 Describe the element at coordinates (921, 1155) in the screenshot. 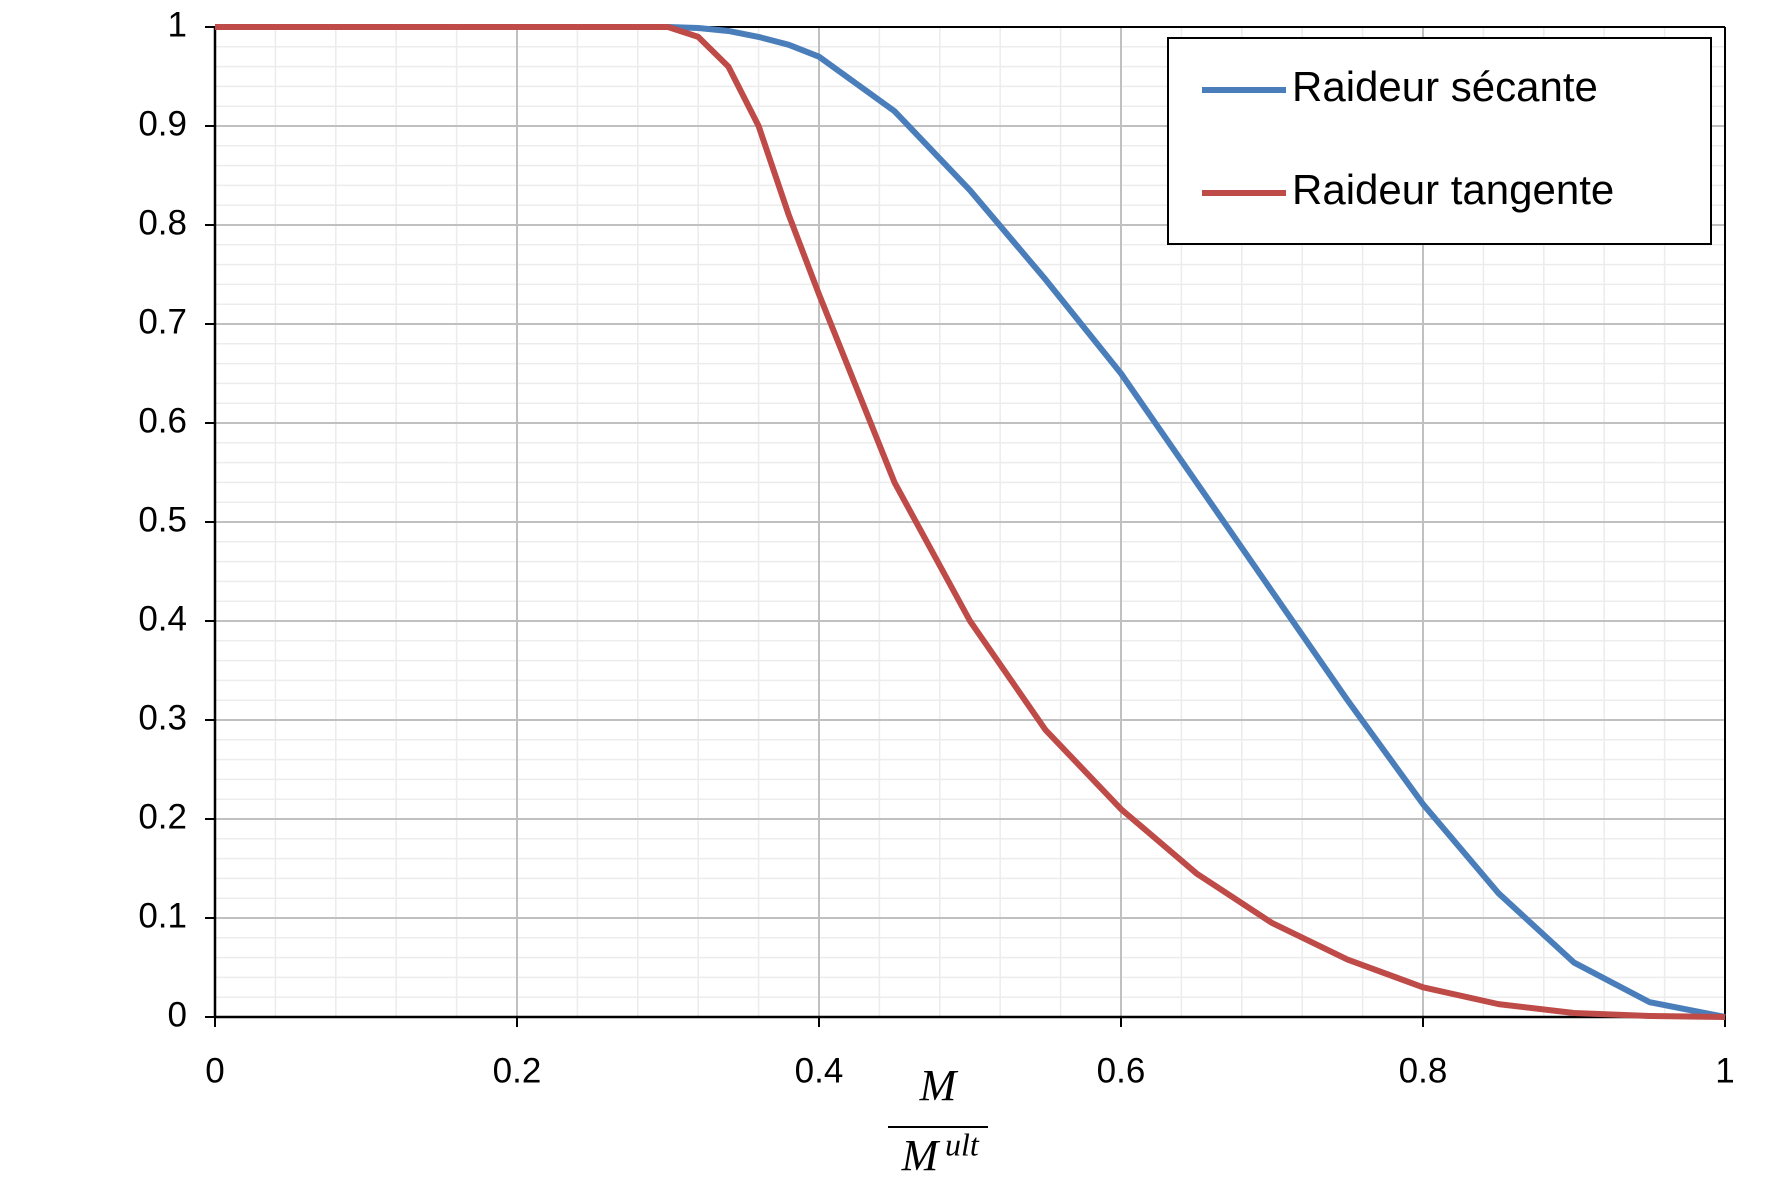

I see `x-label-denominator: M` at that location.